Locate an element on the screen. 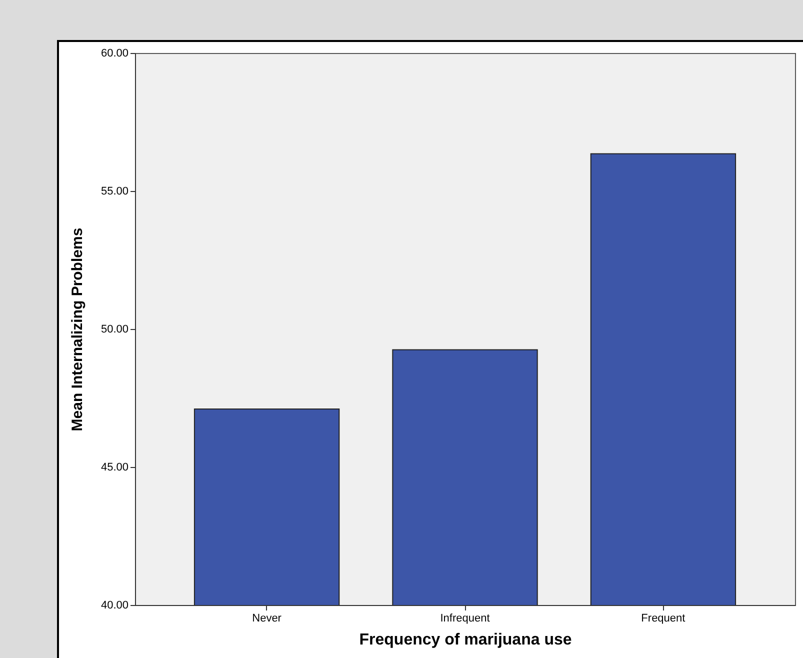  x-tick-label: Infrequent is located at coordinates (465, 618).